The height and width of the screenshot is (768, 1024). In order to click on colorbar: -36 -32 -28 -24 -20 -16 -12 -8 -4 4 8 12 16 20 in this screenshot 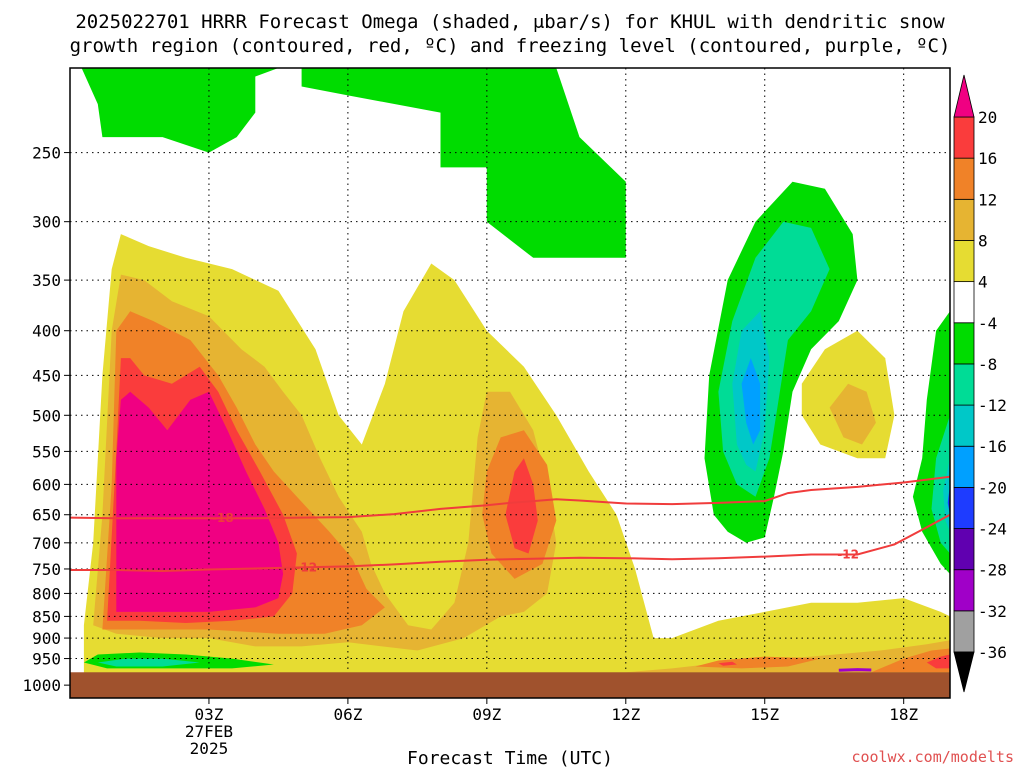, I will do `click(980, 383)`.